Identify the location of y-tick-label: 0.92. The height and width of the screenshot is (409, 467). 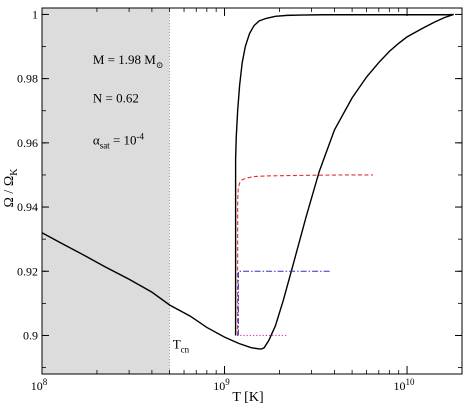
(27, 271).